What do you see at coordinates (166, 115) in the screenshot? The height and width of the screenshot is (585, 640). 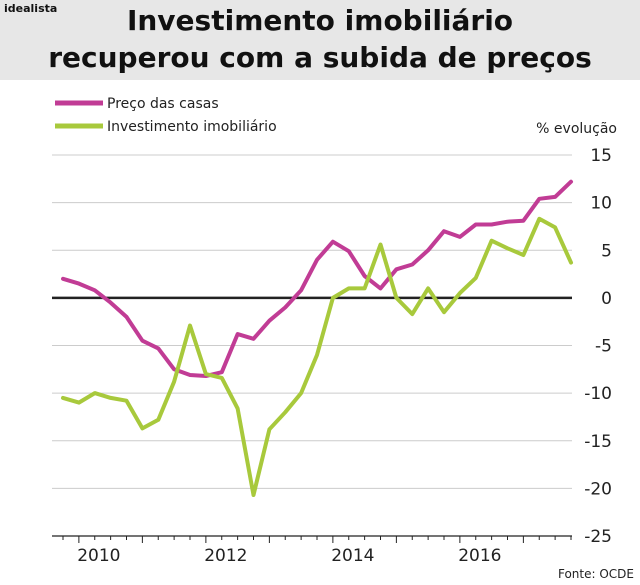 I see `legend: Preço das casas Investimento imobiliário` at bounding box center [166, 115].